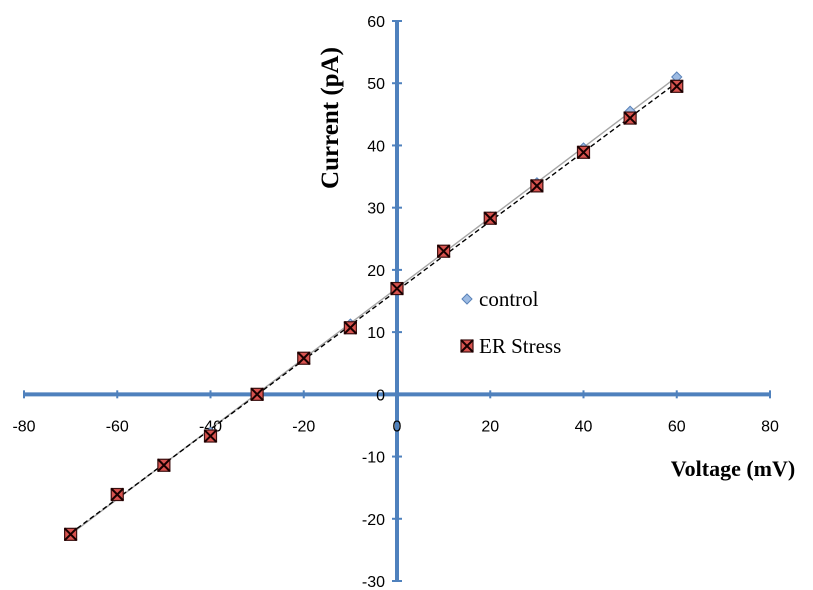 The height and width of the screenshot is (590, 813). What do you see at coordinates (509, 299) in the screenshot?
I see `legend-label-control: control` at bounding box center [509, 299].